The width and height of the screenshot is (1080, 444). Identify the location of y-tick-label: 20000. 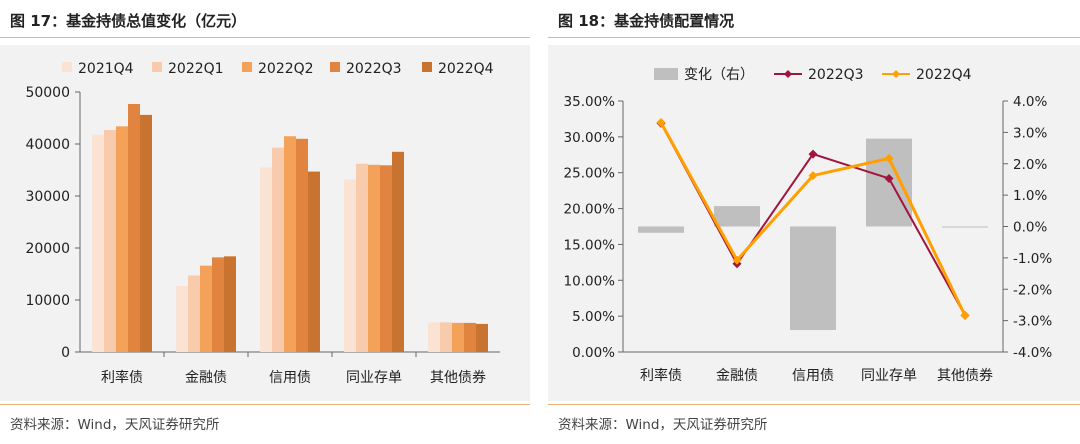
(47, 249).